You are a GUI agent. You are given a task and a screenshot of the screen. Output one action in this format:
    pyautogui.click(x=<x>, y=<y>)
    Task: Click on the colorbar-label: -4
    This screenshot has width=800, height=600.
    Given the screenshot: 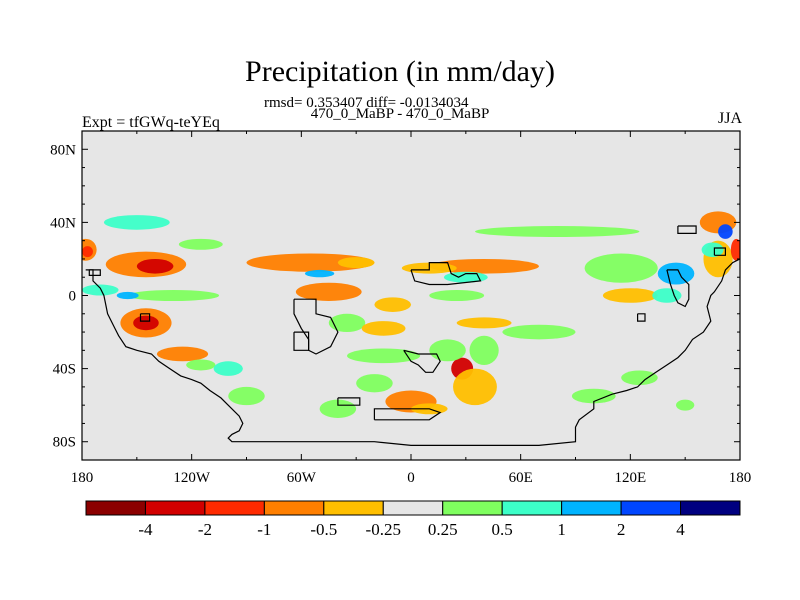 What is the action you would take?
    pyautogui.click(x=145, y=529)
    